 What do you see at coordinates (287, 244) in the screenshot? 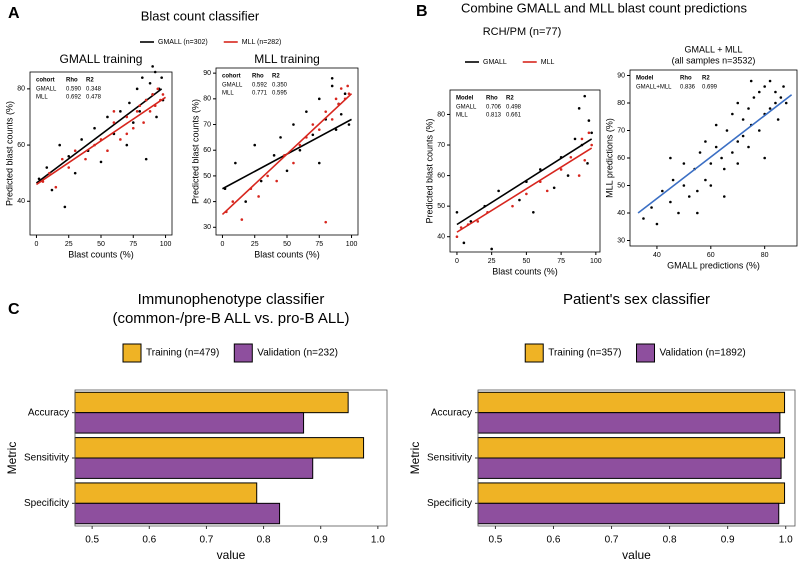
I see `x-tick-label: 50` at bounding box center [287, 244].